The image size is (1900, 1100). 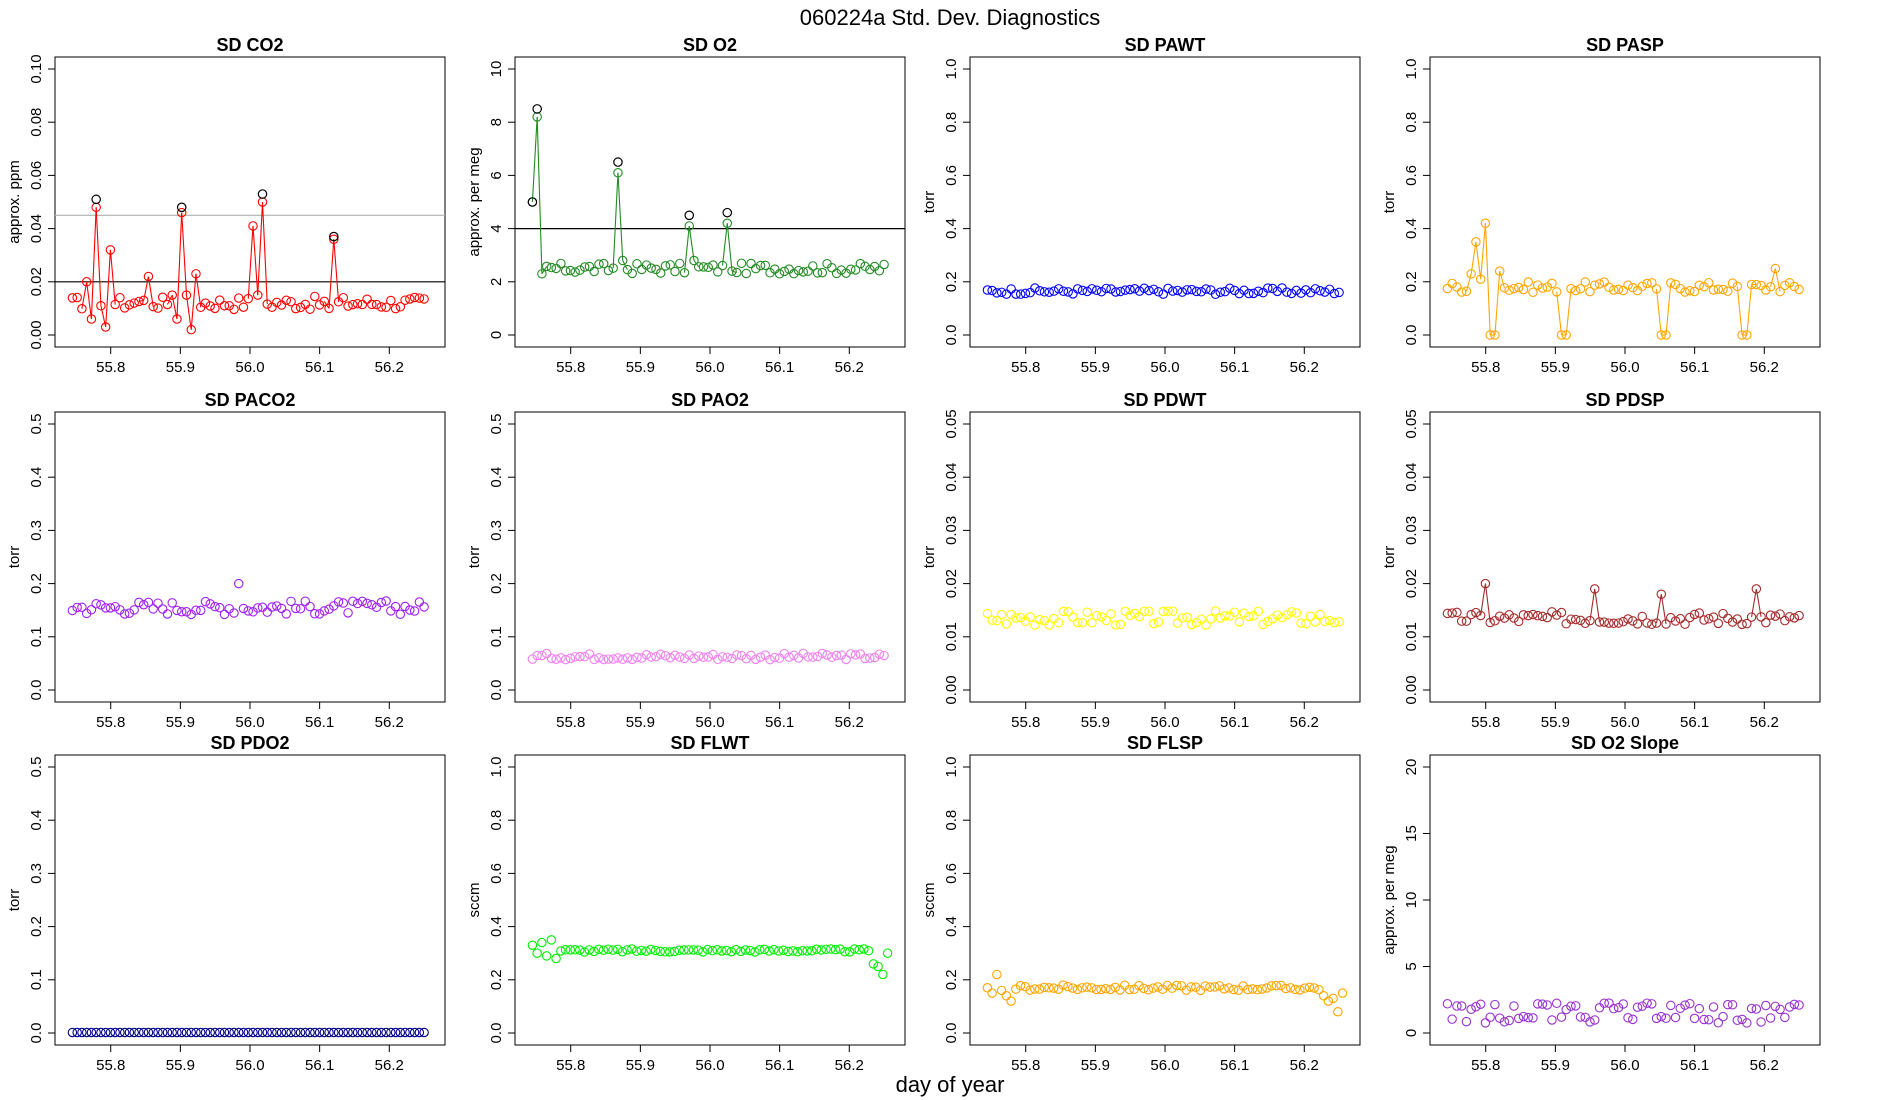 I want to click on y-tick-label: 0.4, so click(x=951, y=926).